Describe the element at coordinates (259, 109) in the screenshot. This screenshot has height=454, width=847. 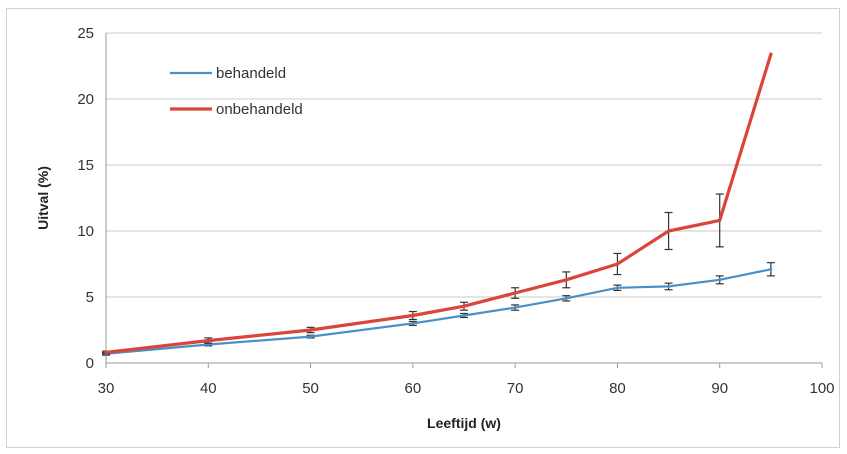
I see `legend-label: onbehandeld` at that location.